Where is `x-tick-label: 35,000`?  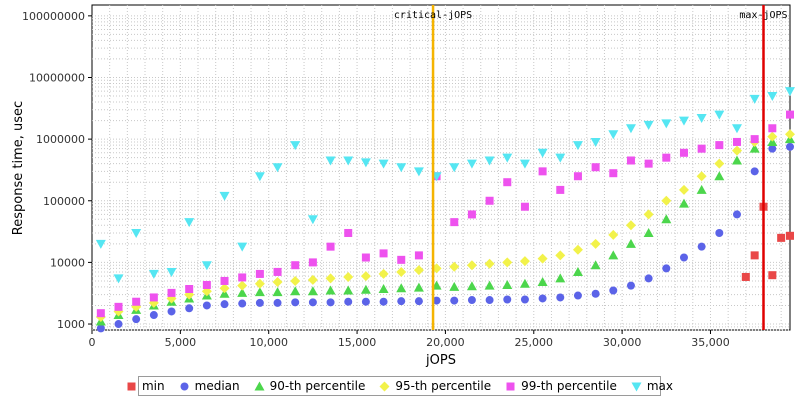 x-tick-label: 35,000 is located at coordinates (710, 342).